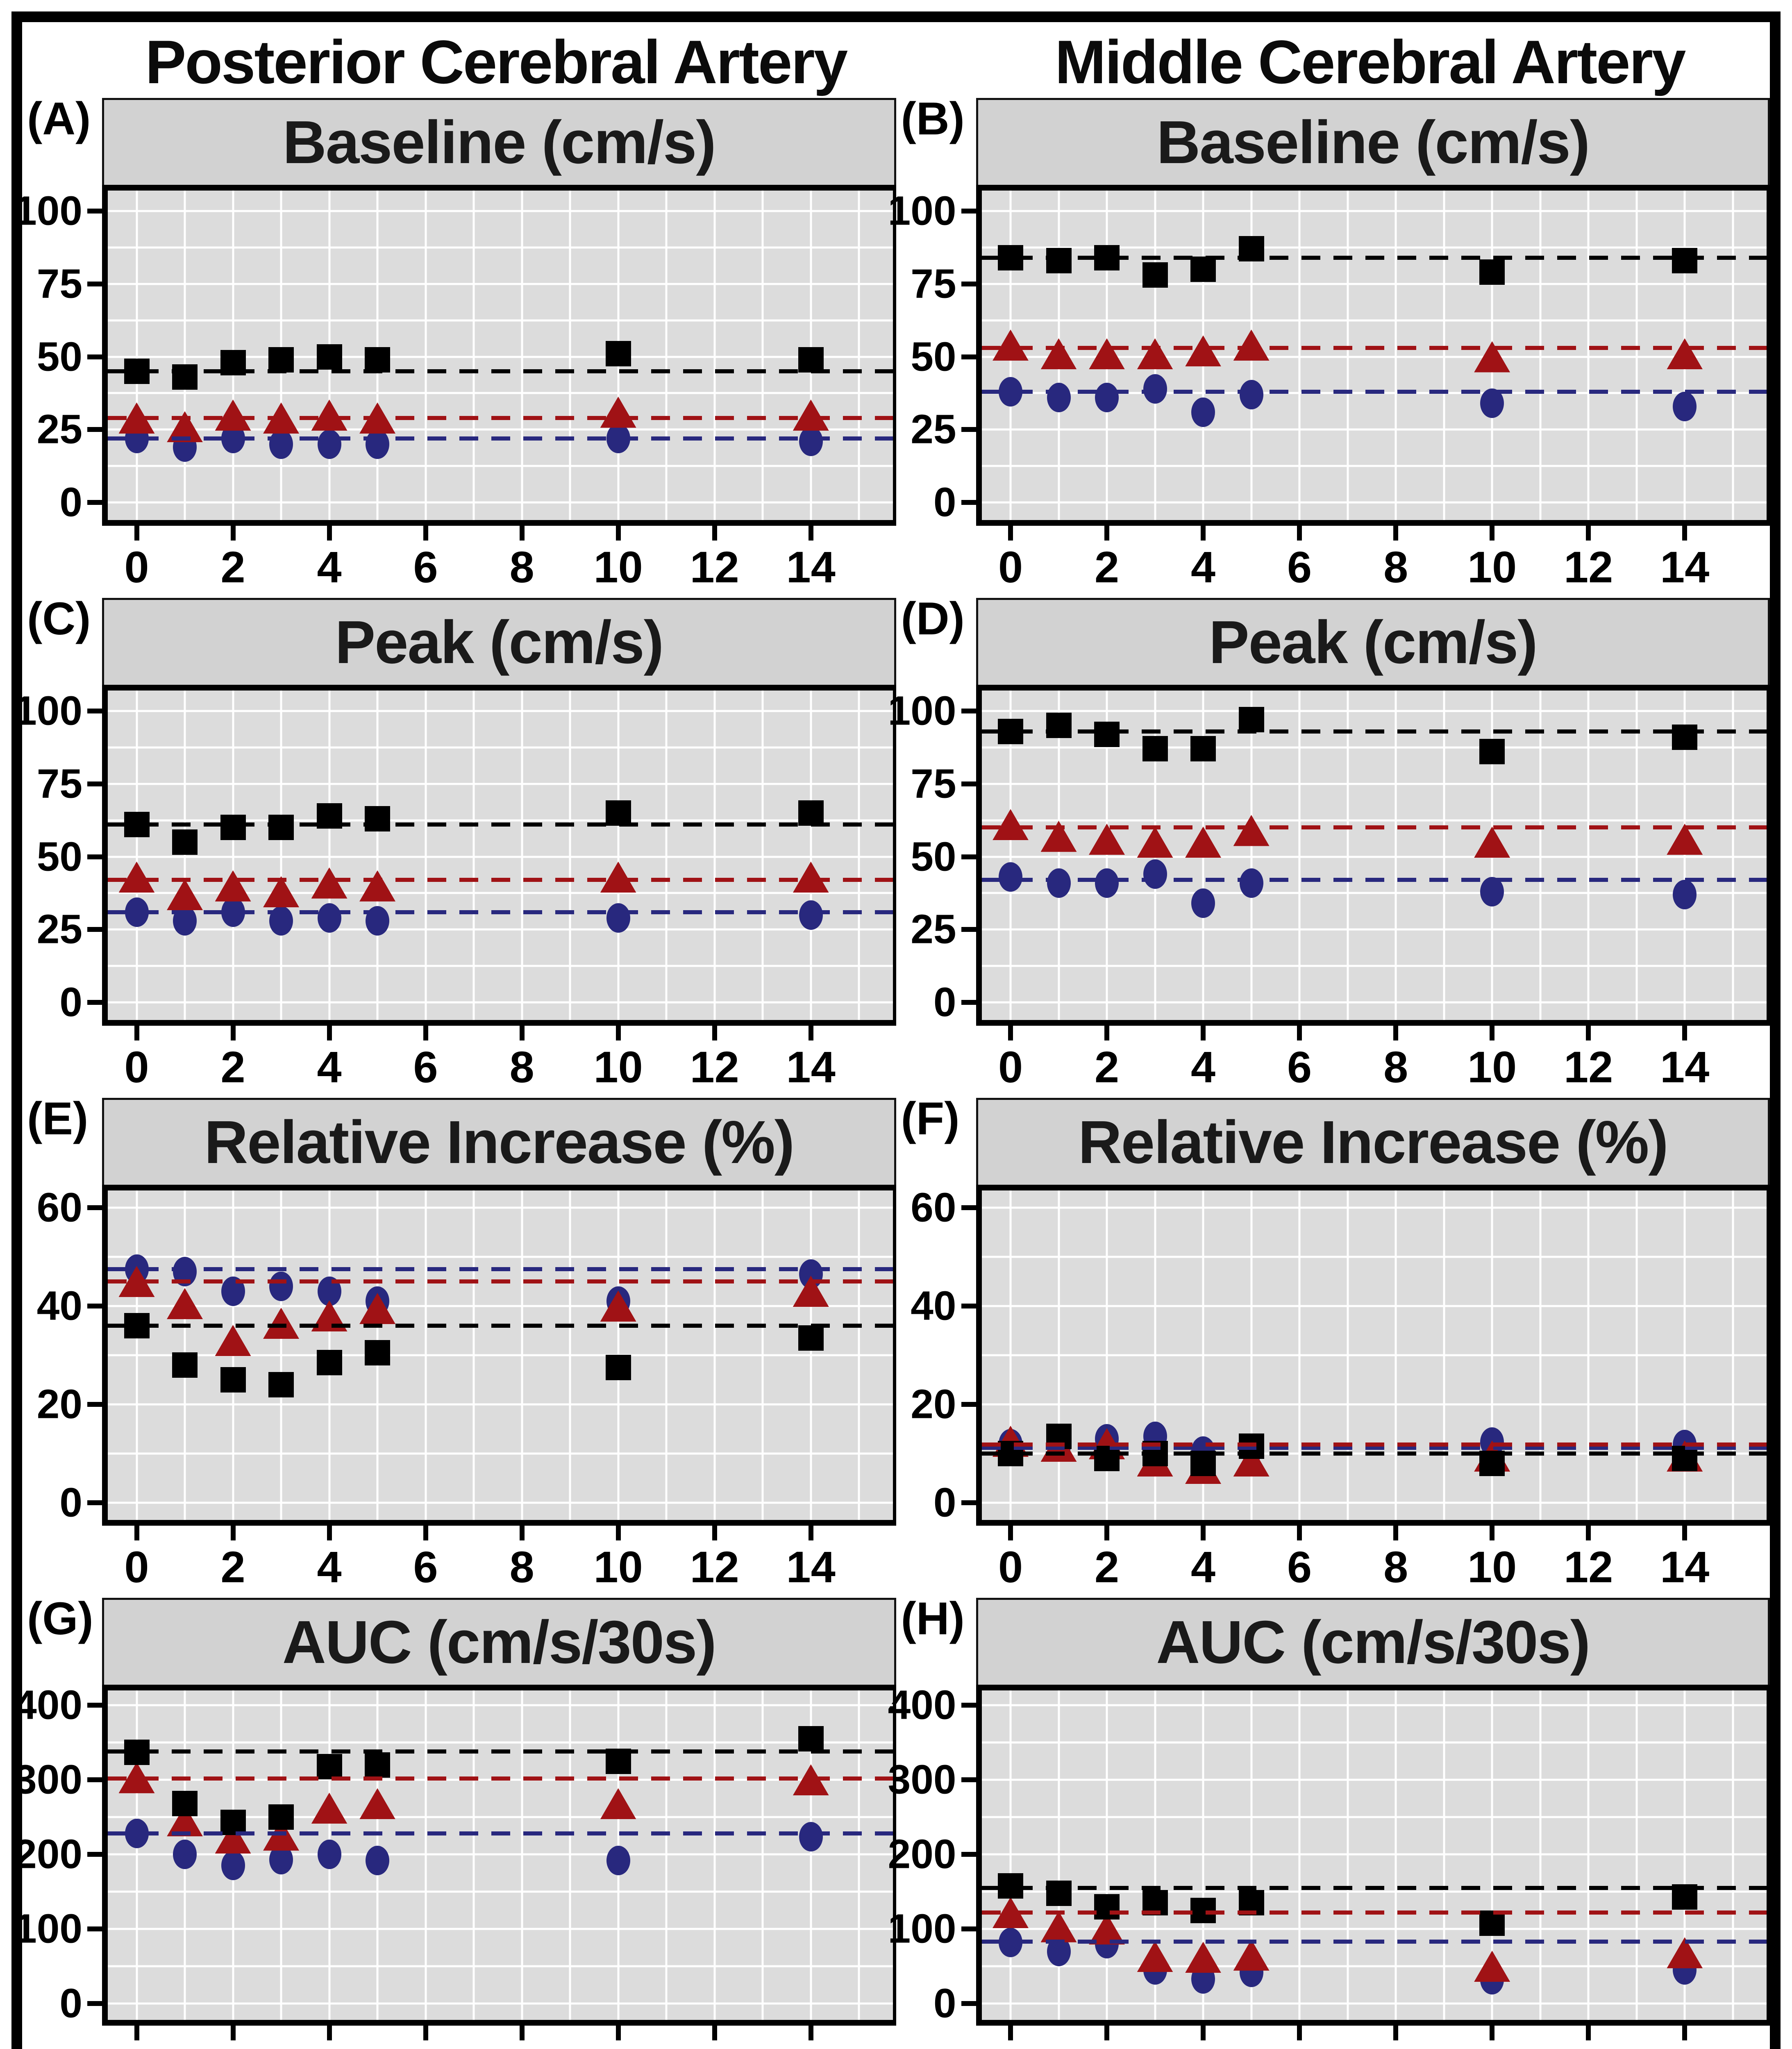  What do you see at coordinates (59, 1306) in the screenshot?
I see `y-tick-label: 40` at bounding box center [59, 1306].